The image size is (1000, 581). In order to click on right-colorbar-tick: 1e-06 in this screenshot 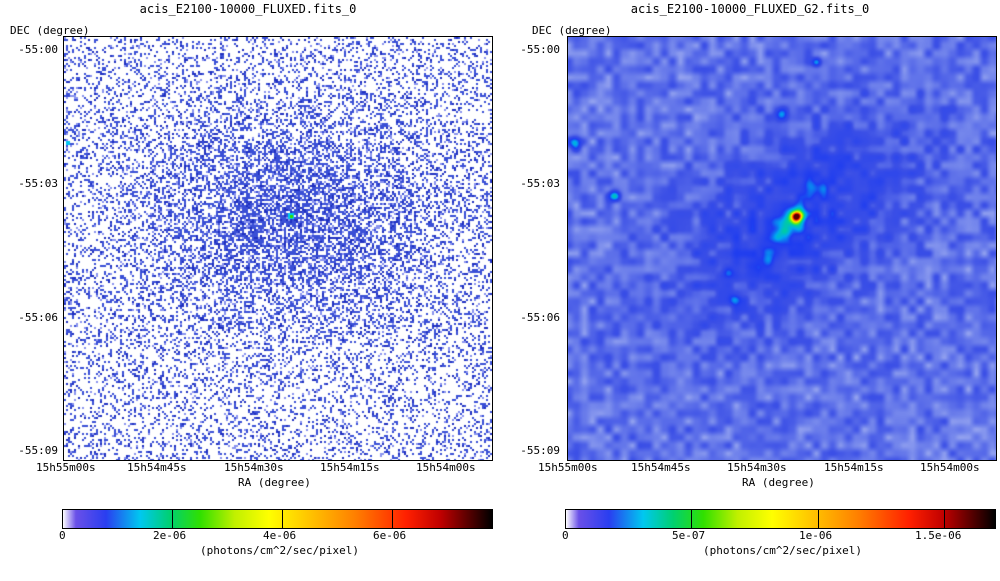, I will do `click(816, 535)`.